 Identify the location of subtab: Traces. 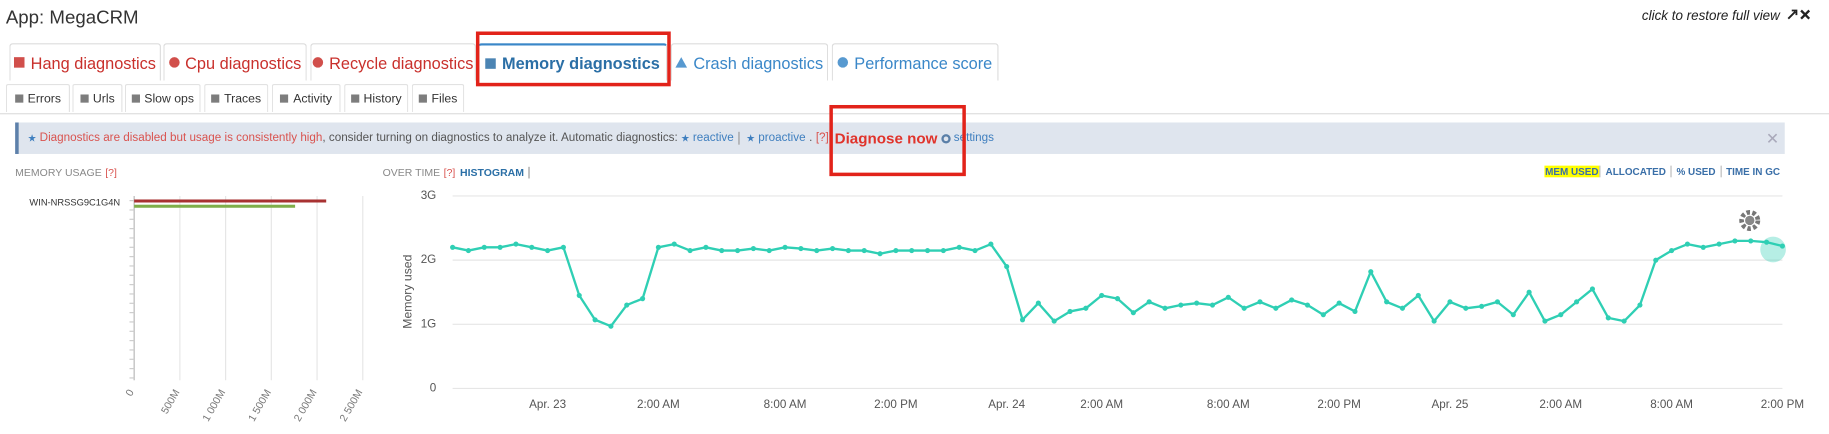
(236, 97).